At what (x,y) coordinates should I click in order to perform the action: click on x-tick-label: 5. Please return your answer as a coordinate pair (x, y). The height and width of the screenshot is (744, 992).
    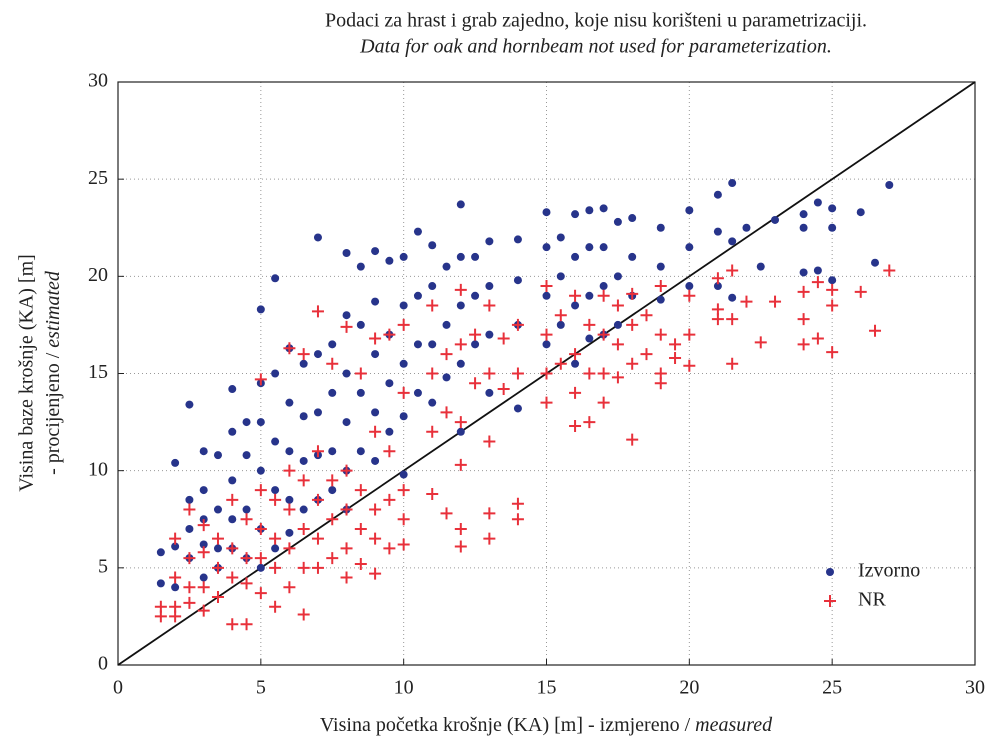
    Looking at the image, I should click on (261, 688).